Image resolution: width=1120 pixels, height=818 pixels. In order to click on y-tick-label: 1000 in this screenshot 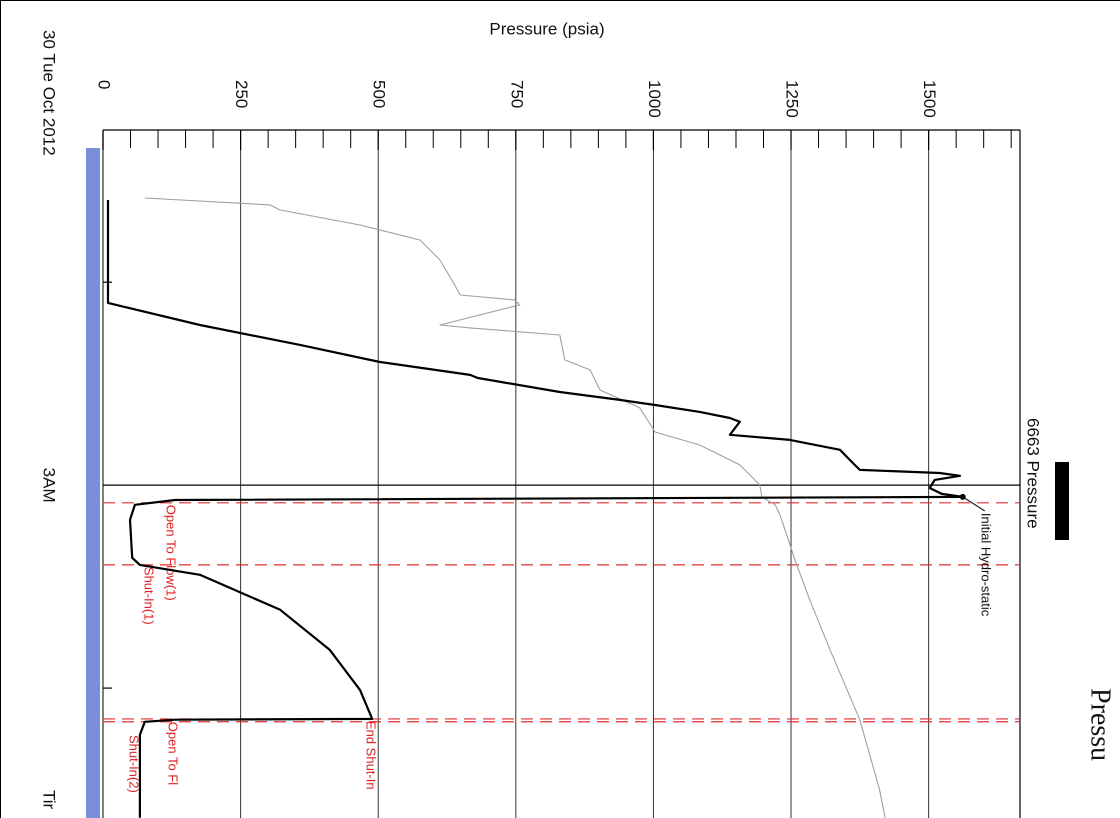, I will do `click(654, 99)`.